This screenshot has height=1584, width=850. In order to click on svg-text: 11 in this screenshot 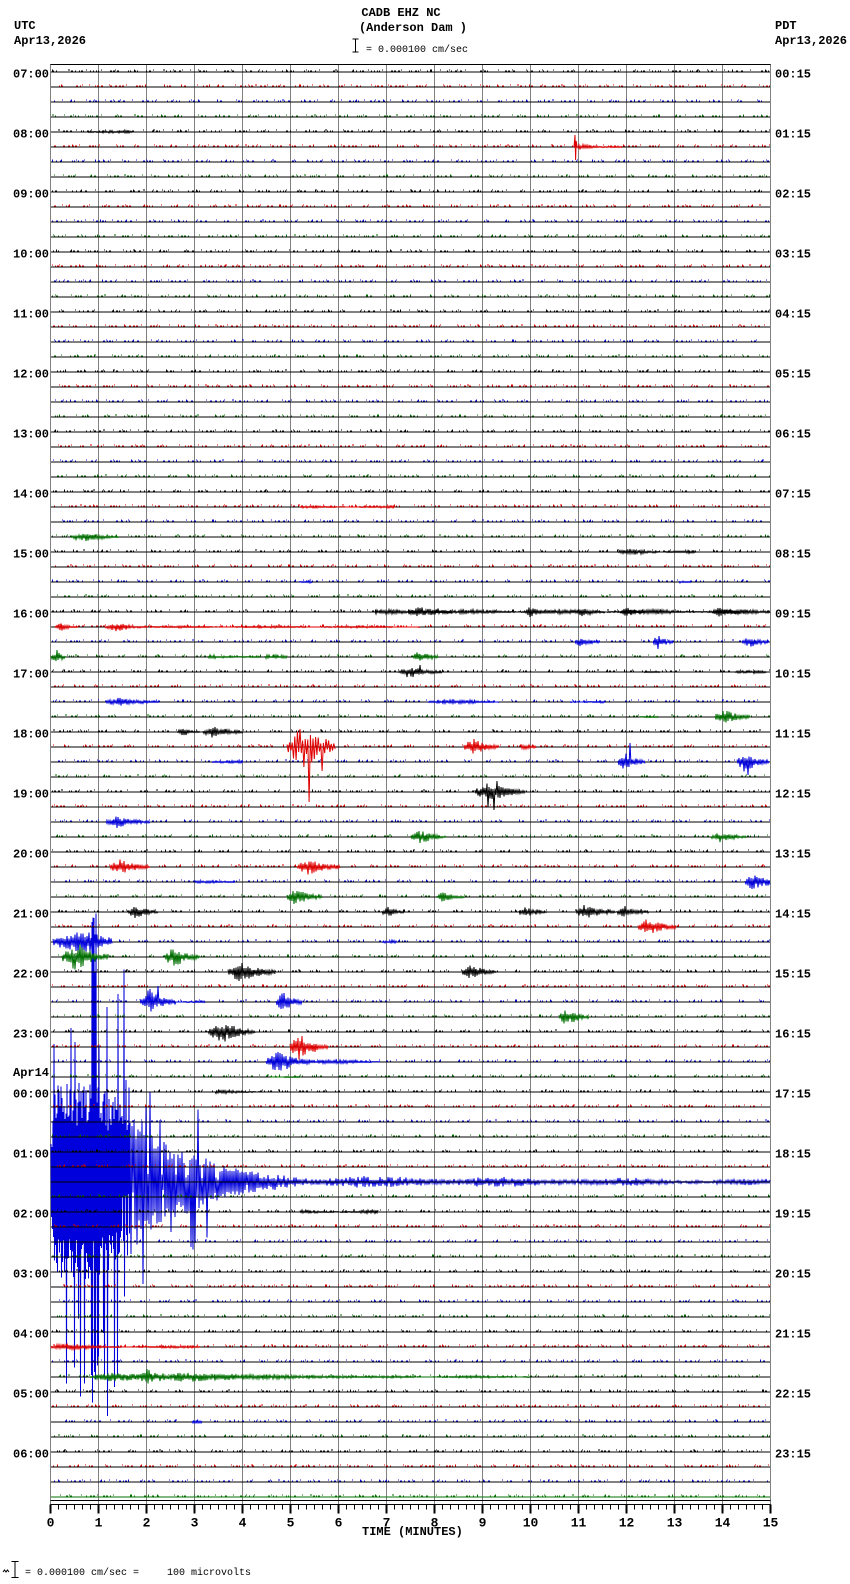, I will do `click(579, 1523)`.